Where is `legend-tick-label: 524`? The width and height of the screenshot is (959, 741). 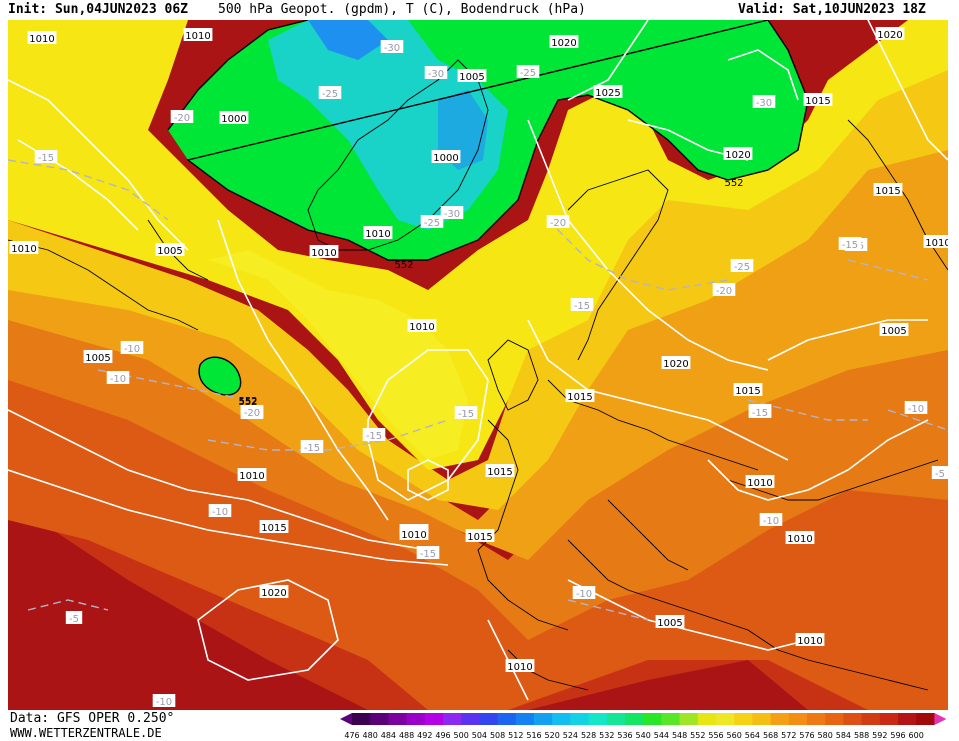 legend-tick-label: 524 is located at coordinates (570, 735).